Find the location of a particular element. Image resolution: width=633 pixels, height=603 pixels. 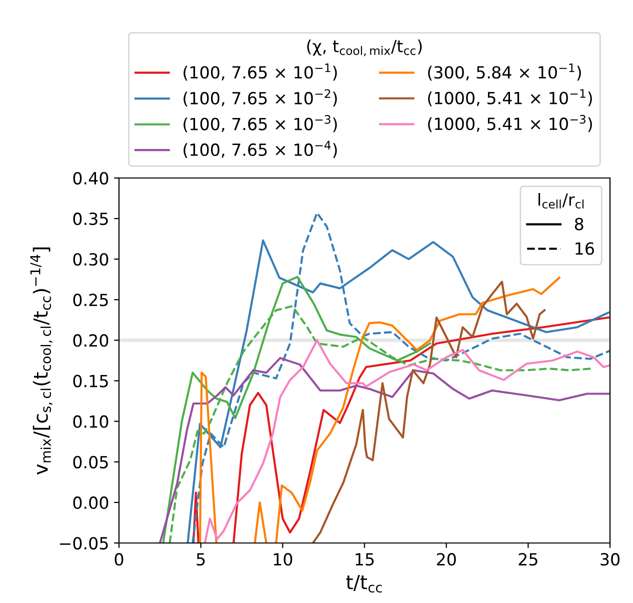

x-tick-label: 0 is located at coordinates (119, 559).